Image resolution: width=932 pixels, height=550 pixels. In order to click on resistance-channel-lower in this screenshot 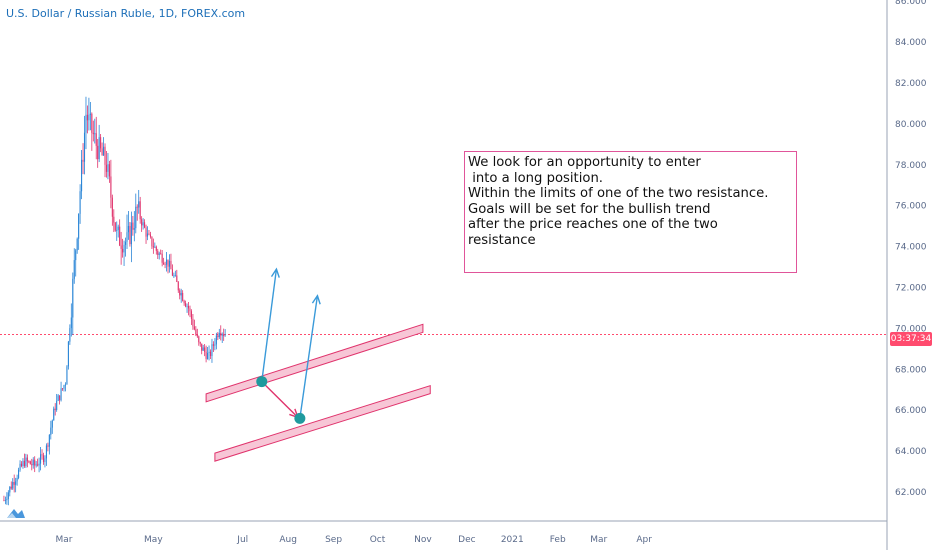, I will do `click(322, 423)`.